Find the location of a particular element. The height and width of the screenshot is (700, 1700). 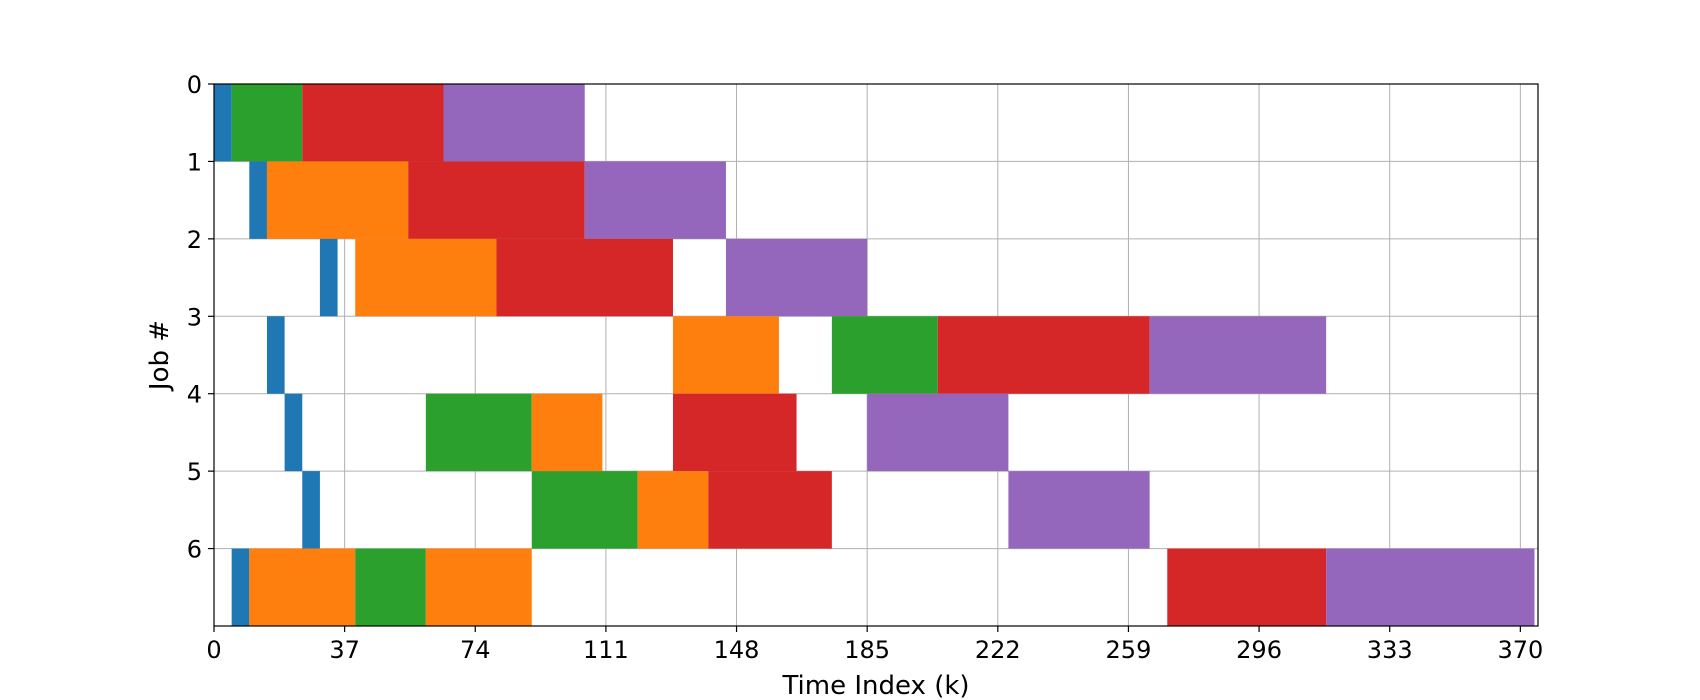

x-axis-title: Time Index (k) is located at coordinates (875, 685).